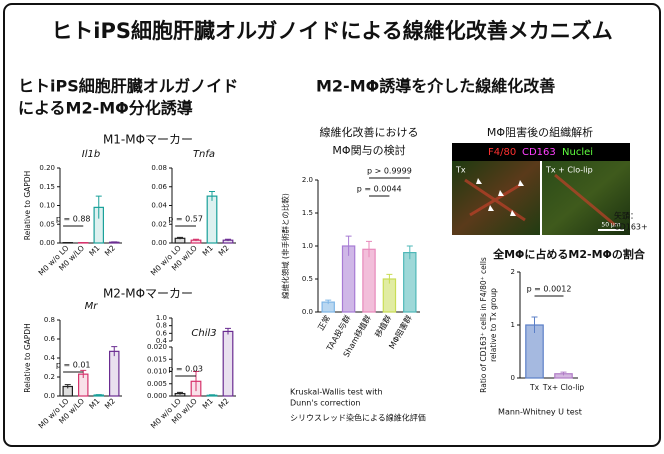 The width and height of the screenshot is (664, 454). Describe the element at coordinates (539, 152) in the screenshot. I see `stain-label: CD163` at that location.